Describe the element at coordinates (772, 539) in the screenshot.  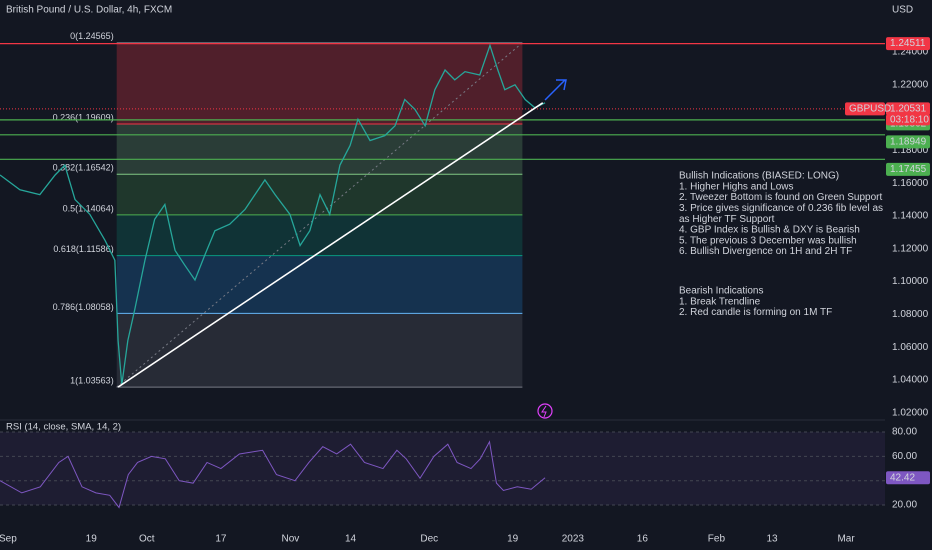
I see `x-tick-label: 13` at that location.